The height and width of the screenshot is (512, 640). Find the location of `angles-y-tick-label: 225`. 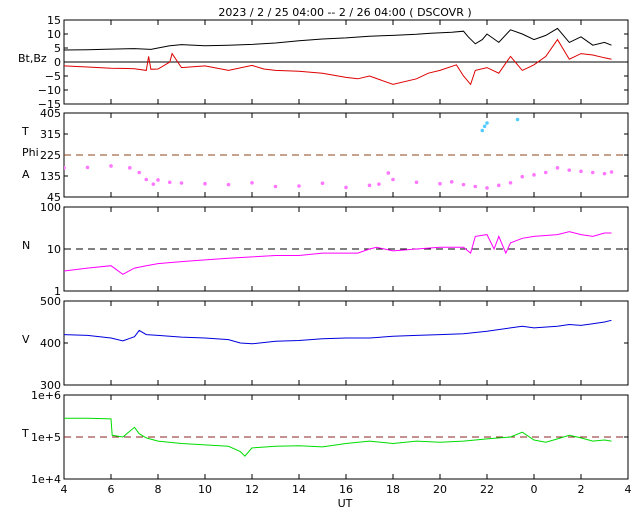

angles-y-tick-label: 225 is located at coordinates (50, 155).